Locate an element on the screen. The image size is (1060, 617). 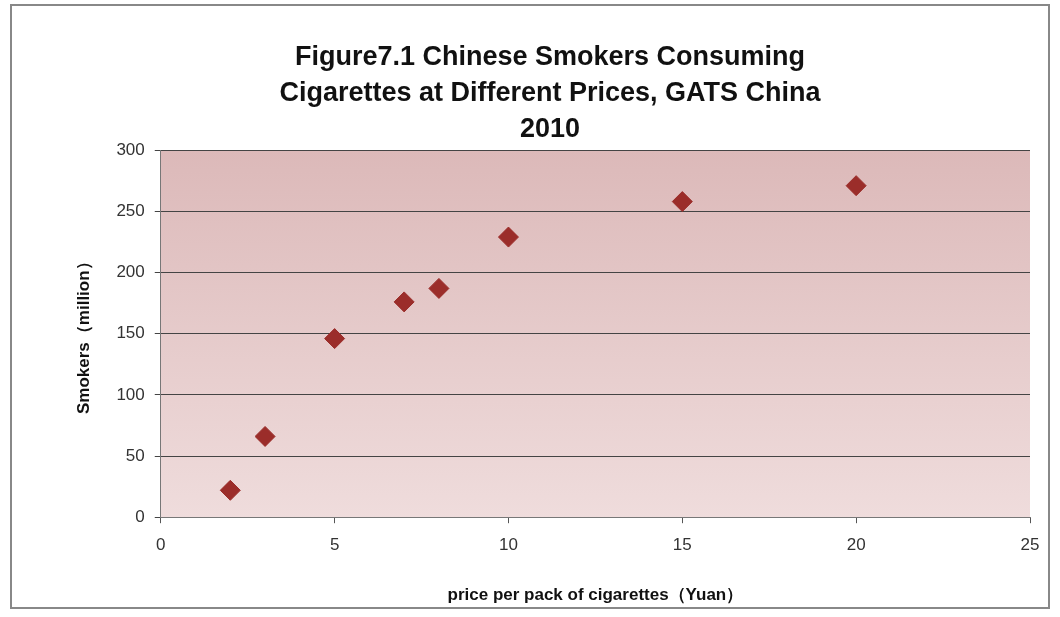
y-tick-label: 300 is located at coordinates (130, 149).